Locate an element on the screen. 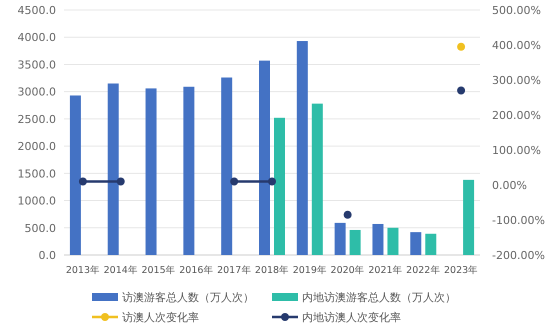 Image resolution: width=550 pixels, height=331 pixels. y-tick-label: 1000.0 is located at coordinates (37, 201).